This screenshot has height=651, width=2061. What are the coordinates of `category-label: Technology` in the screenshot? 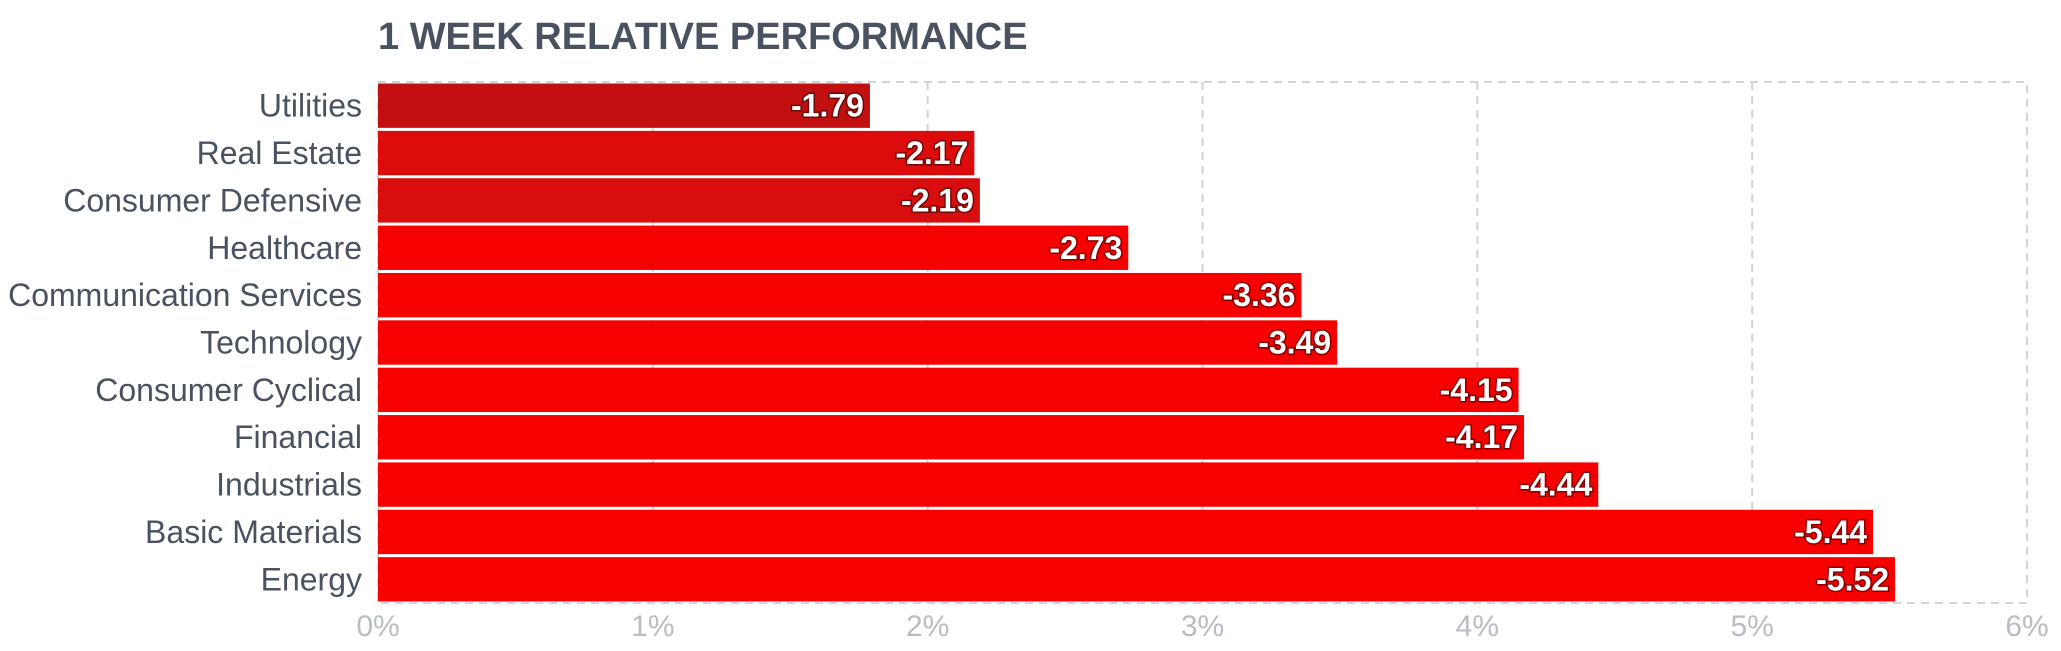 It's located at (281, 343).